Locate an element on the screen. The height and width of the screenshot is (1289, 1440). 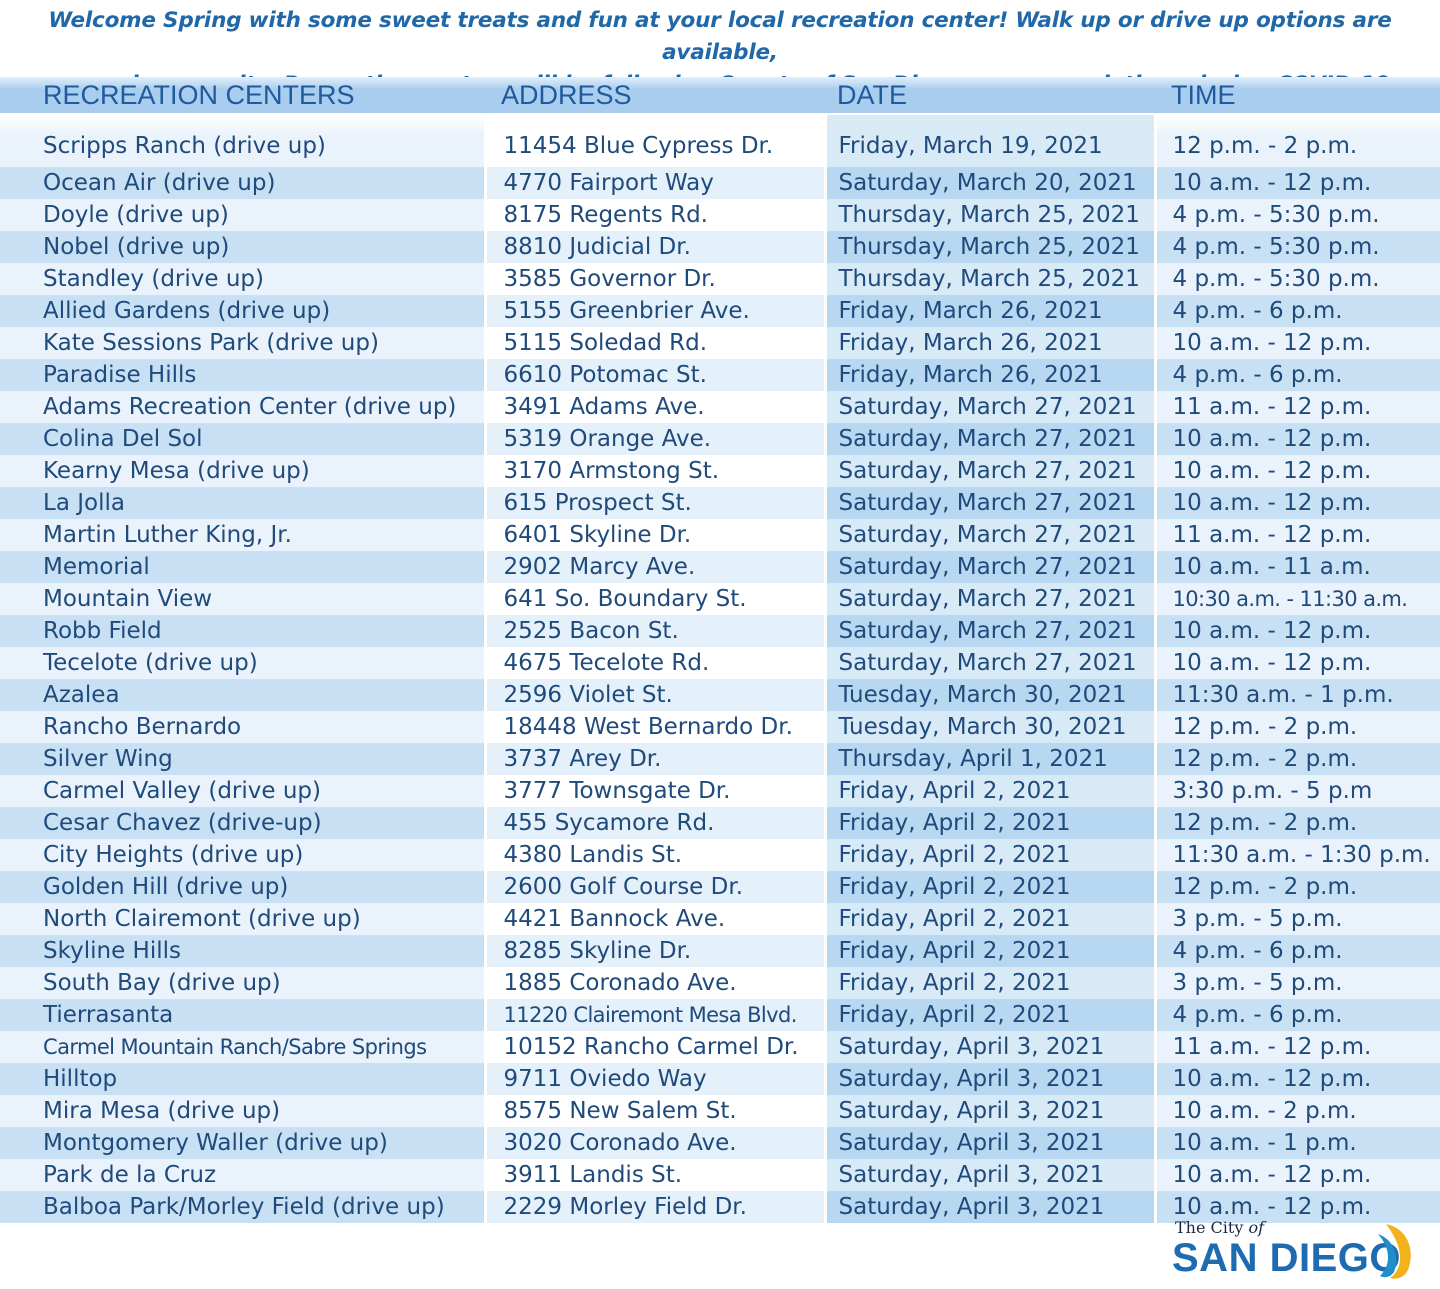
cell-address: 2596 Violet St. is located at coordinates (654, 695).